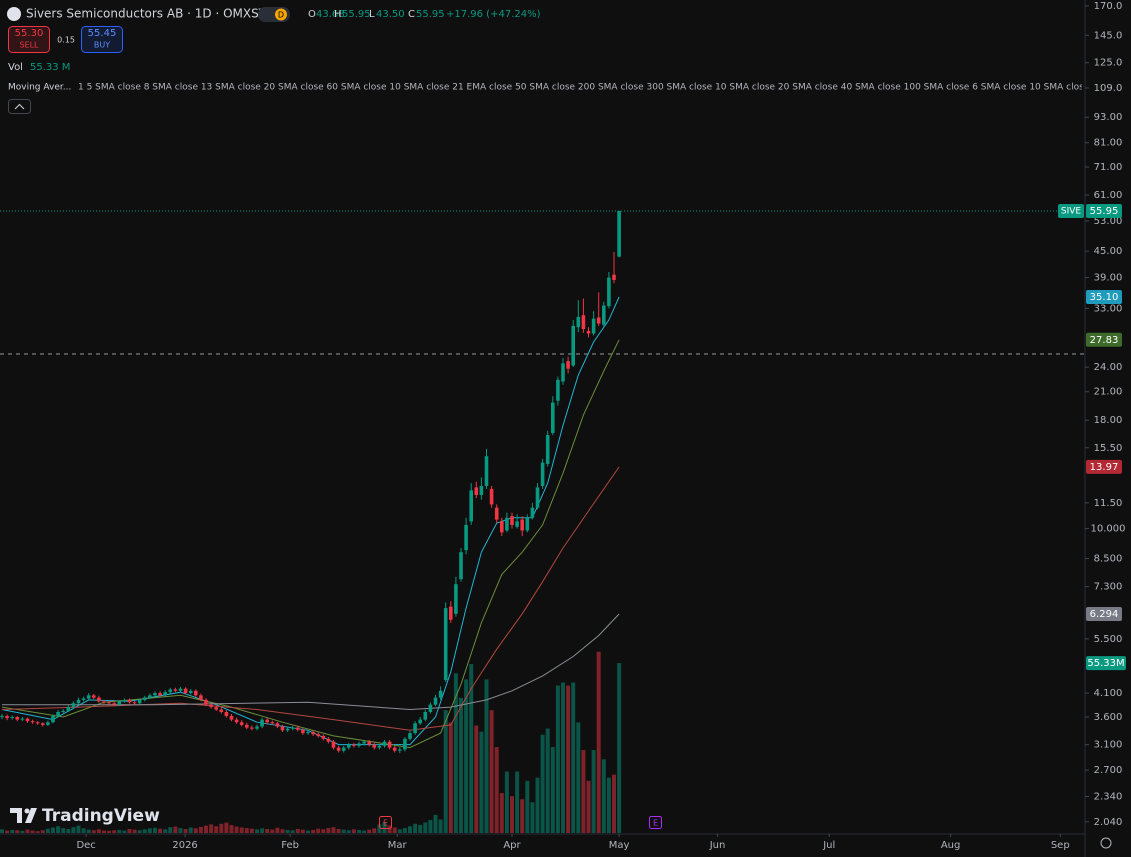  What do you see at coordinates (1108, 448) in the screenshot?
I see `y-tick-label: 15.50` at bounding box center [1108, 448].